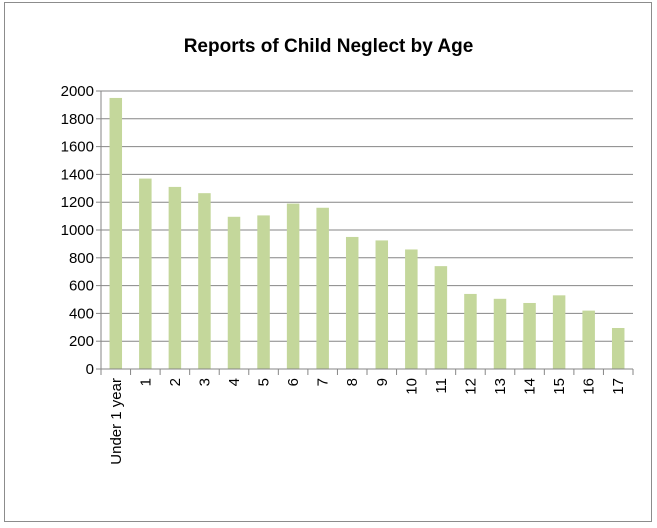  What do you see at coordinates (589, 386) in the screenshot?
I see `x-tick-label: 16` at bounding box center [589, 386].